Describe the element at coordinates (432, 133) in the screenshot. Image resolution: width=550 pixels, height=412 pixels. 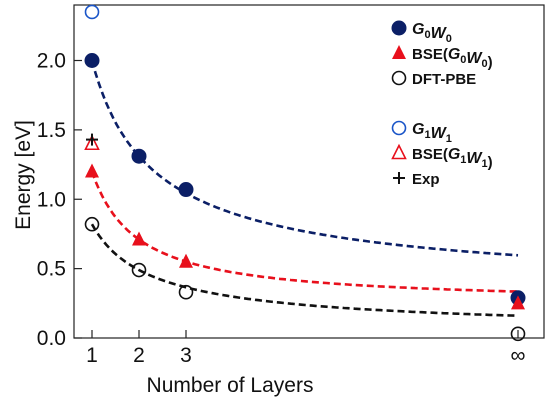
I see `legend-label: G1W1` at that location.